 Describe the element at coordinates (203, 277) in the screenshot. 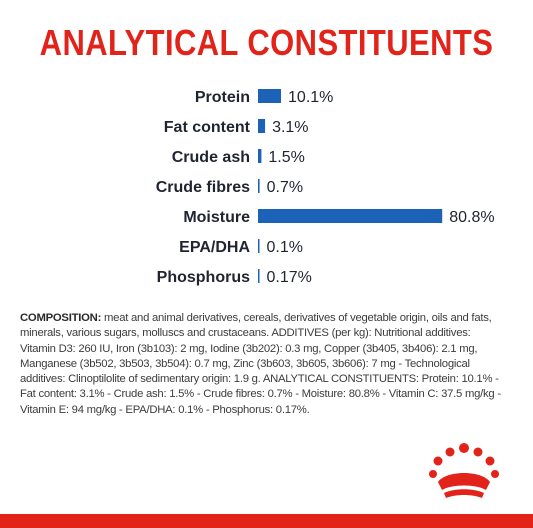

I see `category-label: Phosphorus` at that location.